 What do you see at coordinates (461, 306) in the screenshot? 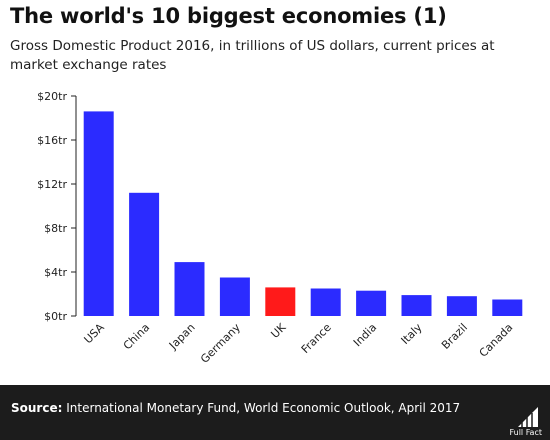
I see `bar-brazil` at bounding box center [461, 306].